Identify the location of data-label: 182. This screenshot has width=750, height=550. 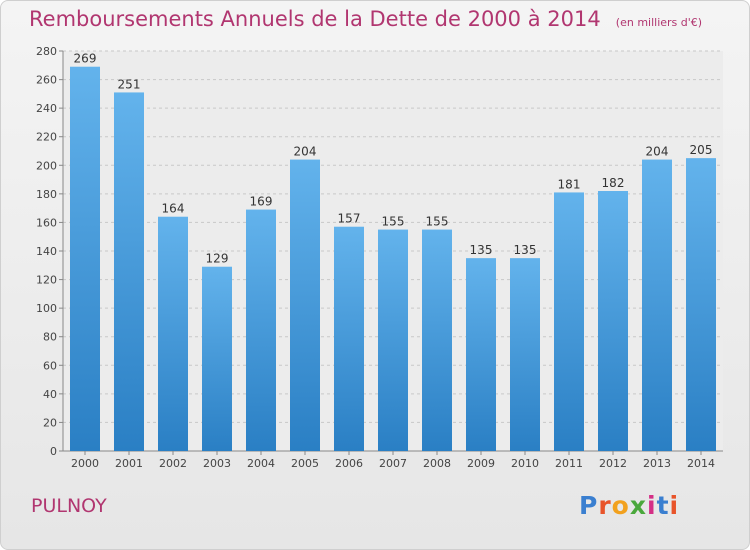
(613, 183).